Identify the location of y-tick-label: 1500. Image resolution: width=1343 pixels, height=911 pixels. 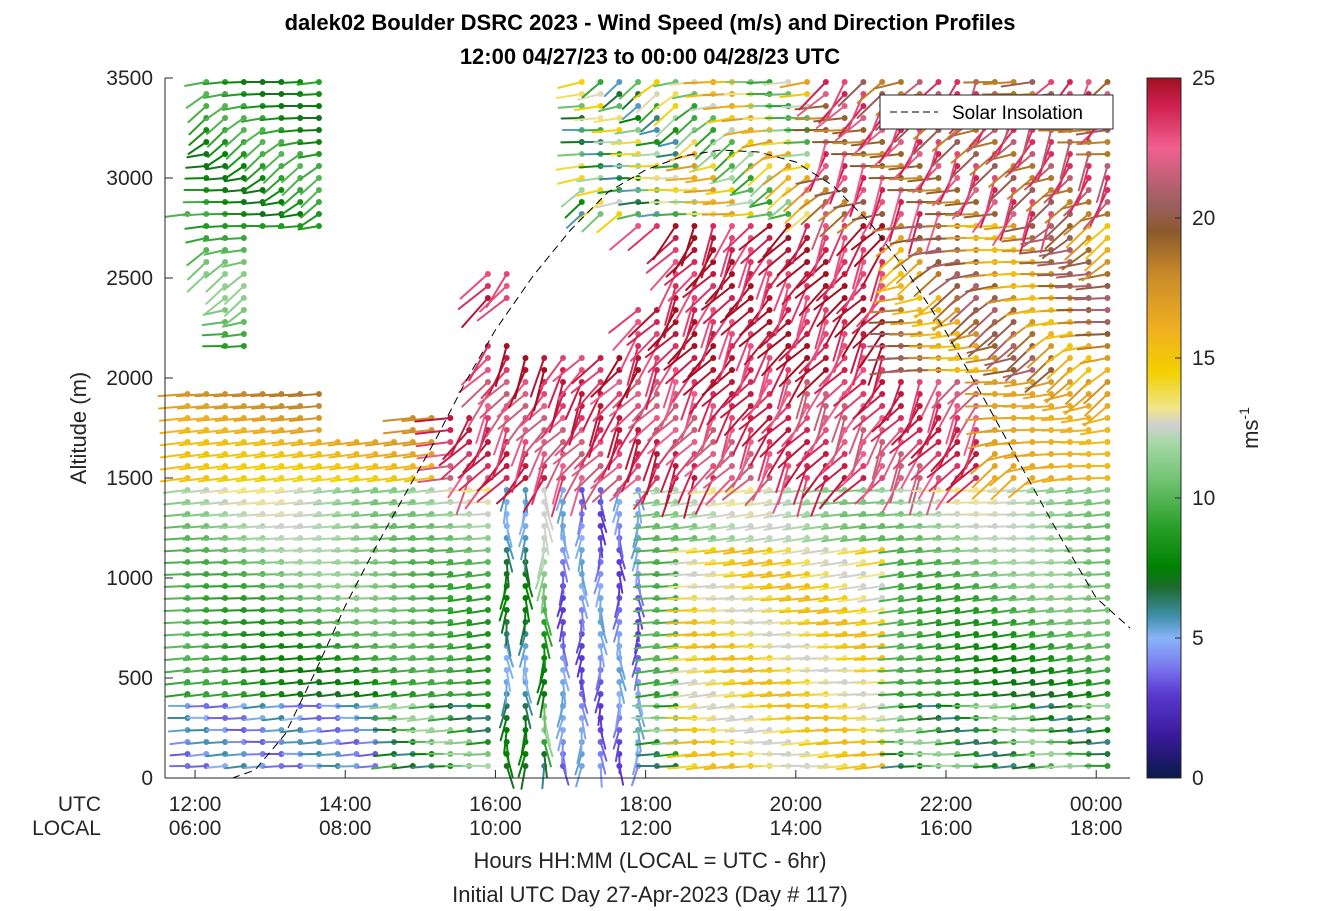
(129, 478).